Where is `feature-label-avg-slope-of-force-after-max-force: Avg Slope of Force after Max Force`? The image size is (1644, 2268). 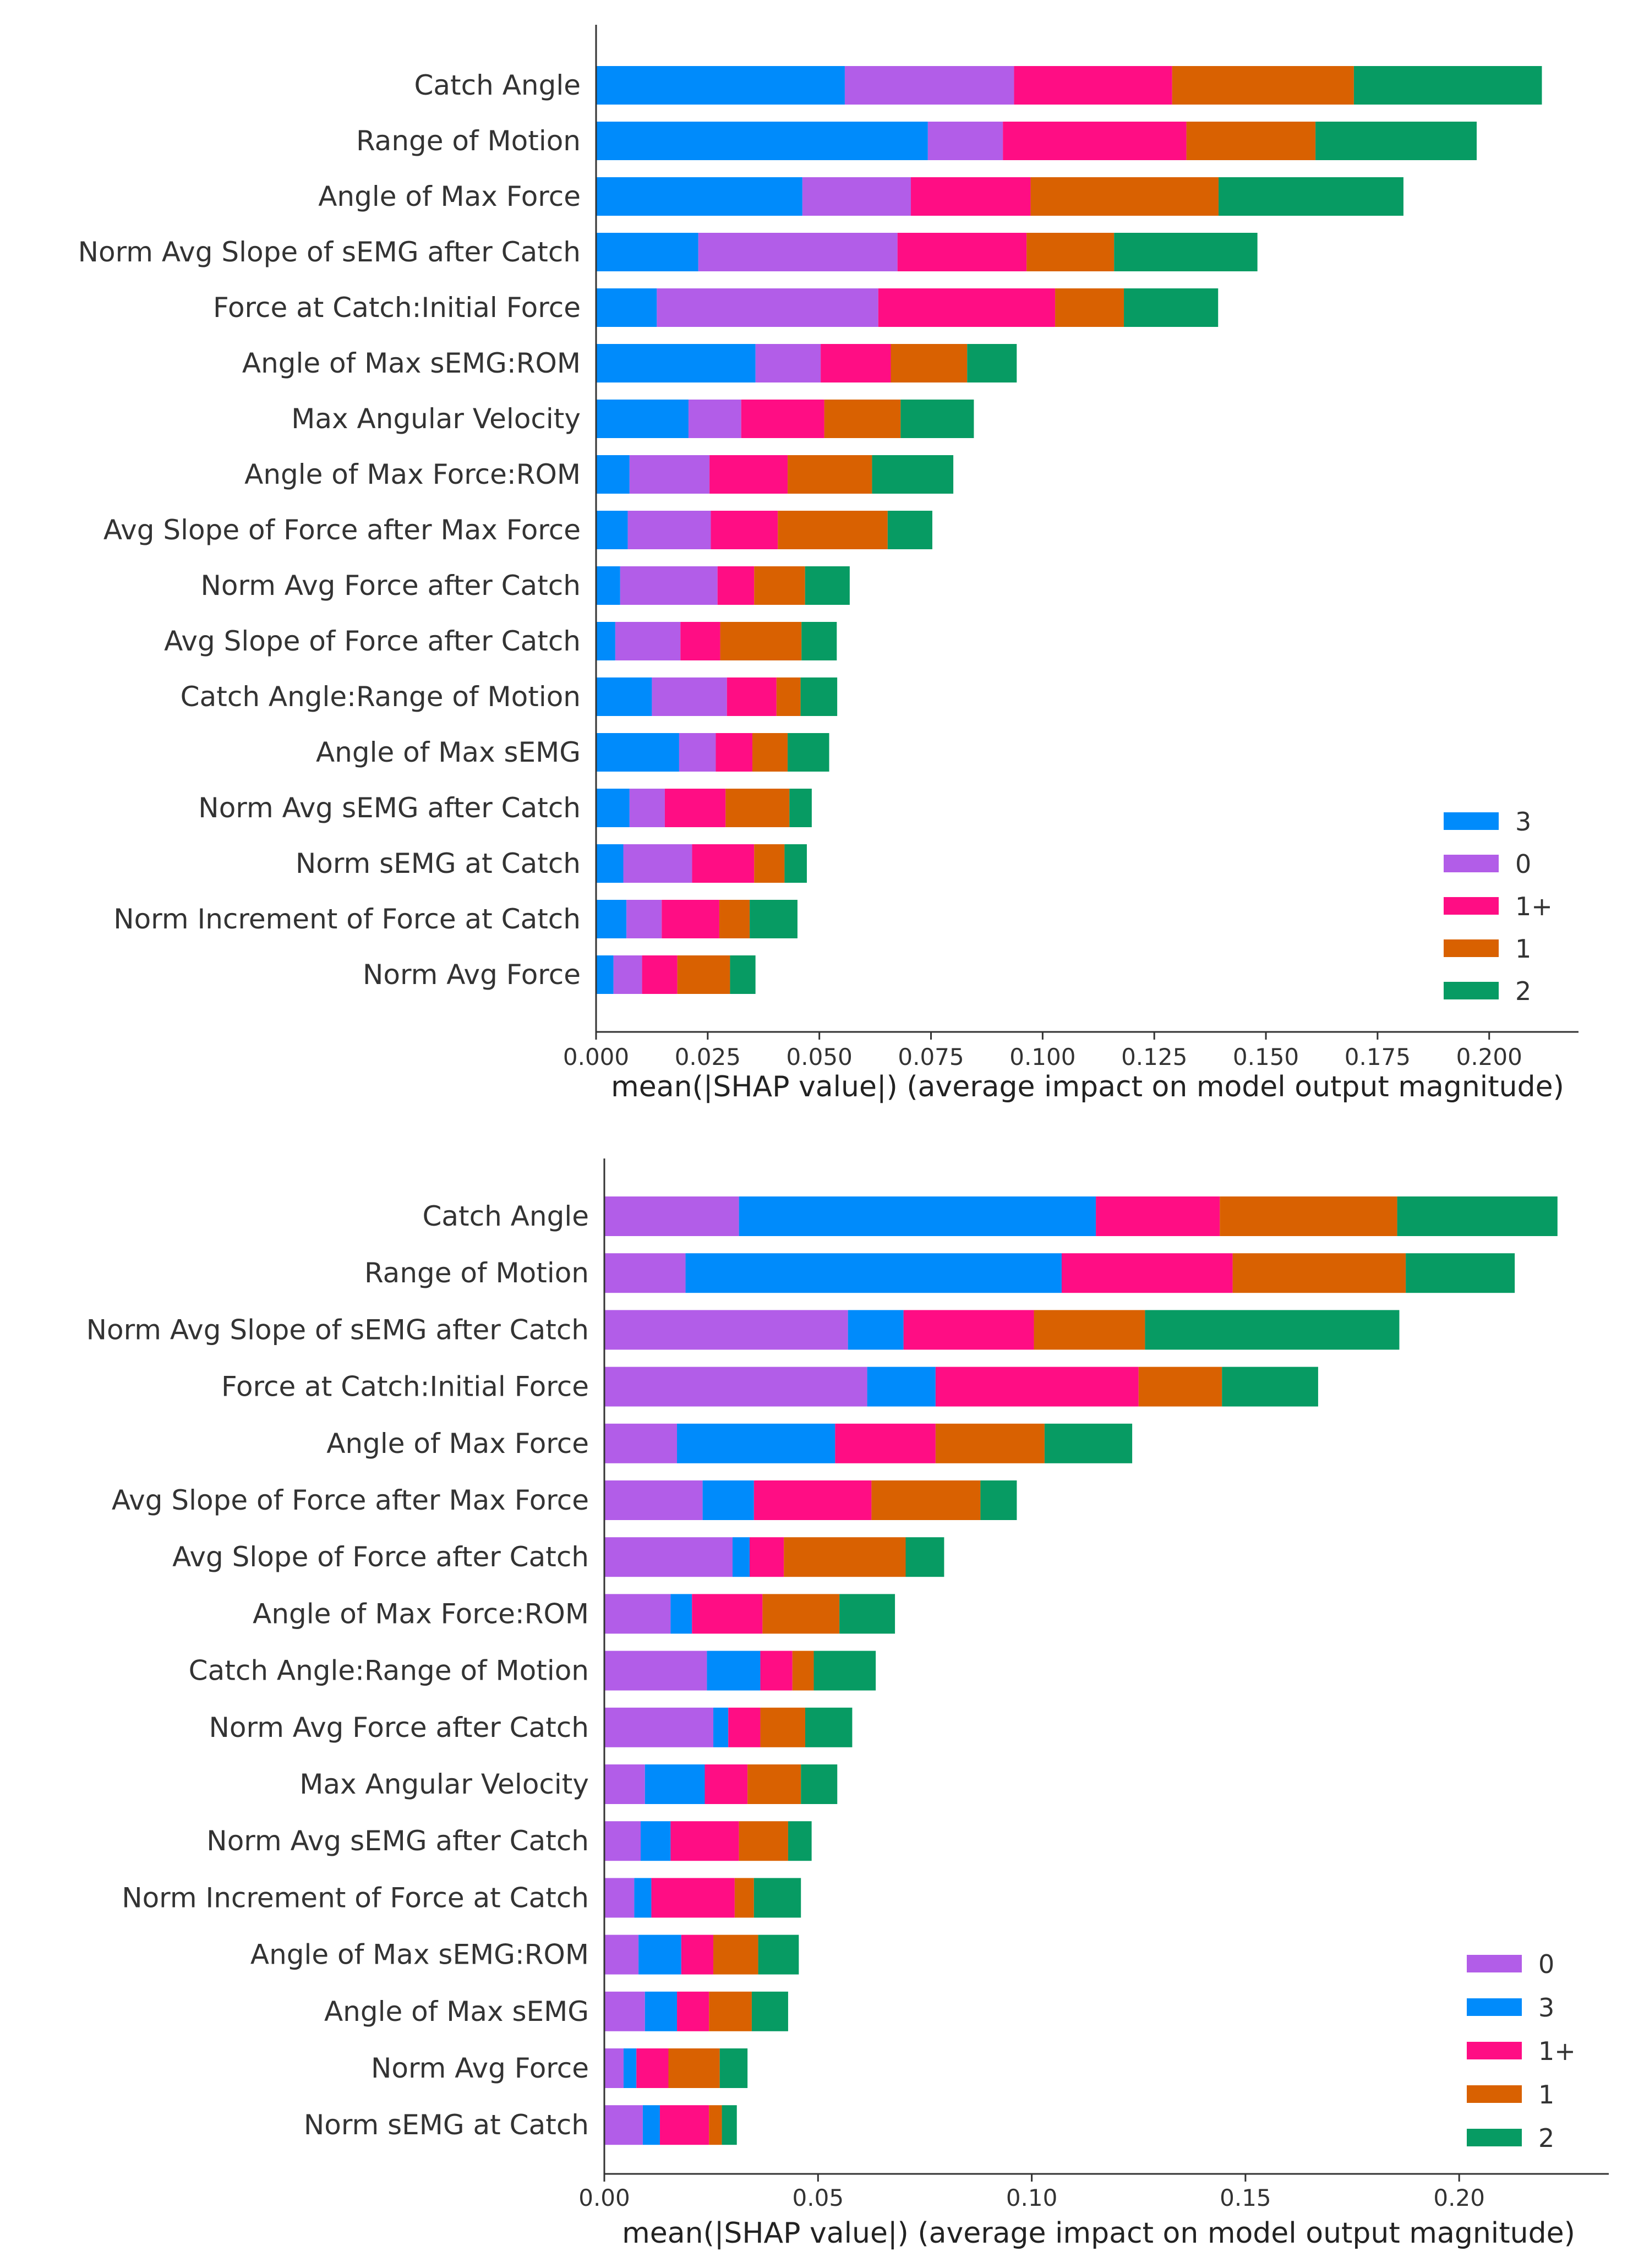 feature-label-avg-slope-of-force-after-max-force: Avg Slope of Force after Max Force is located at coordinates (350, 1500).